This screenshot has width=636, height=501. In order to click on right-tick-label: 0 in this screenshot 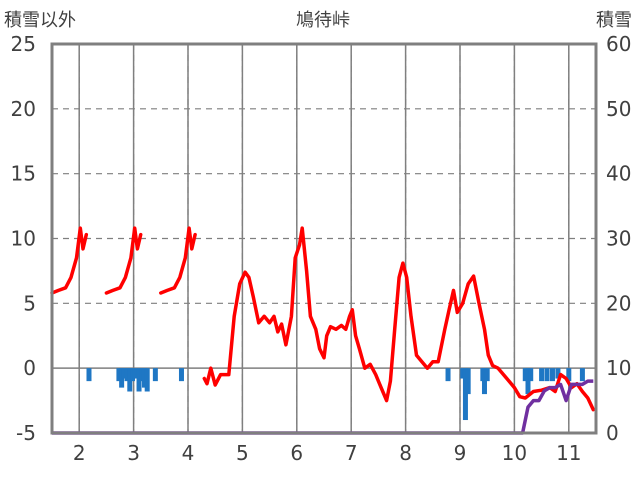, I will do `click(612, 433)`.